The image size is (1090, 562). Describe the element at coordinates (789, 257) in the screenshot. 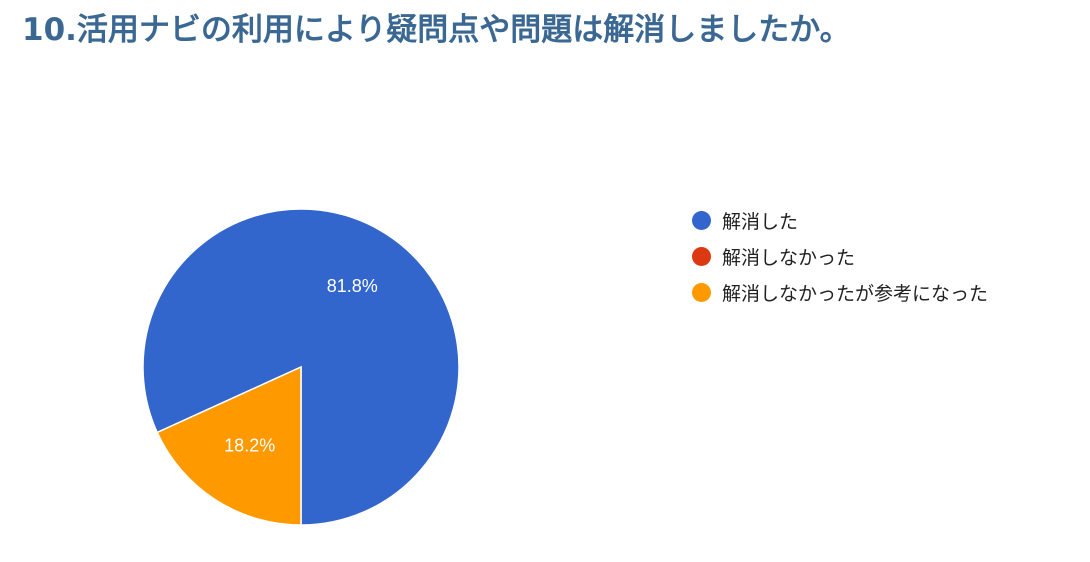

I see `legend-label: 解消しなかった` at that location.